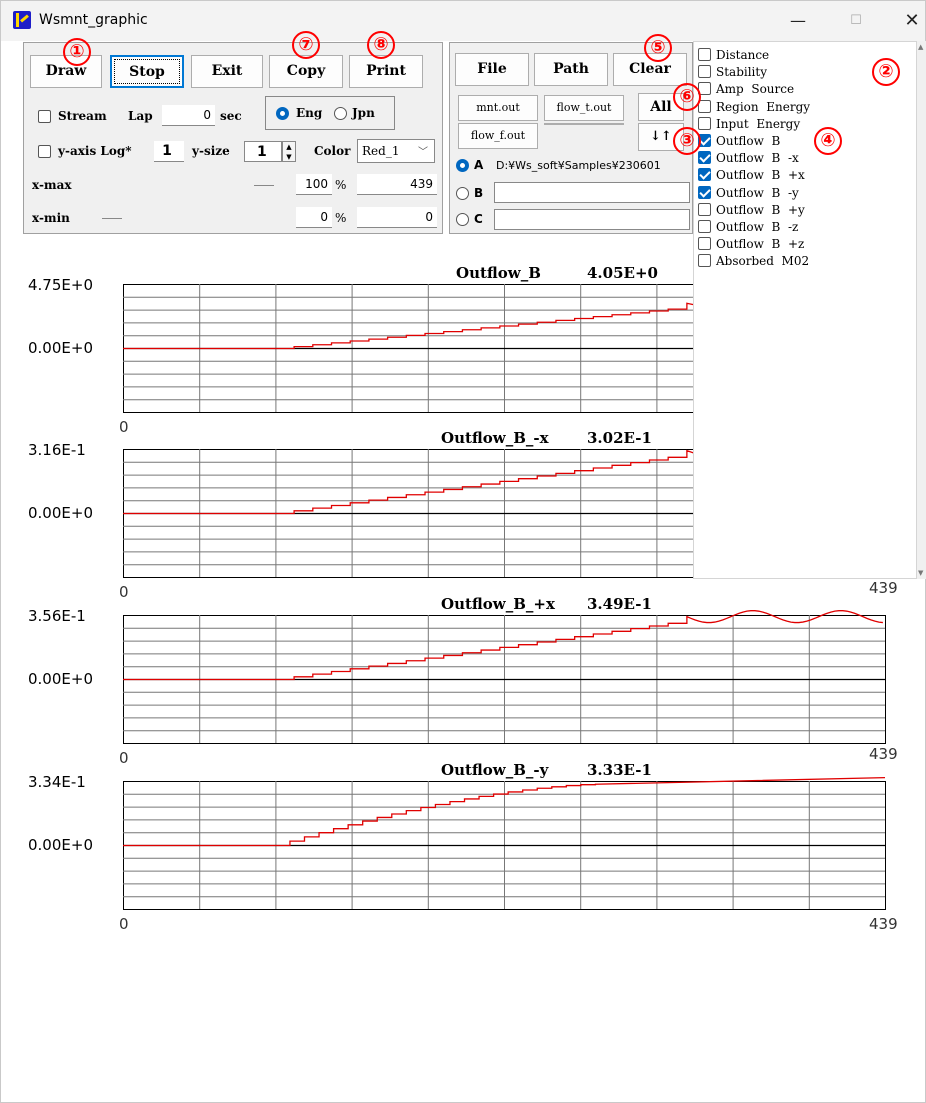 The image size is (926, 1103). I want to click on checklist-item: Absorbed M02, so click(753, 261).